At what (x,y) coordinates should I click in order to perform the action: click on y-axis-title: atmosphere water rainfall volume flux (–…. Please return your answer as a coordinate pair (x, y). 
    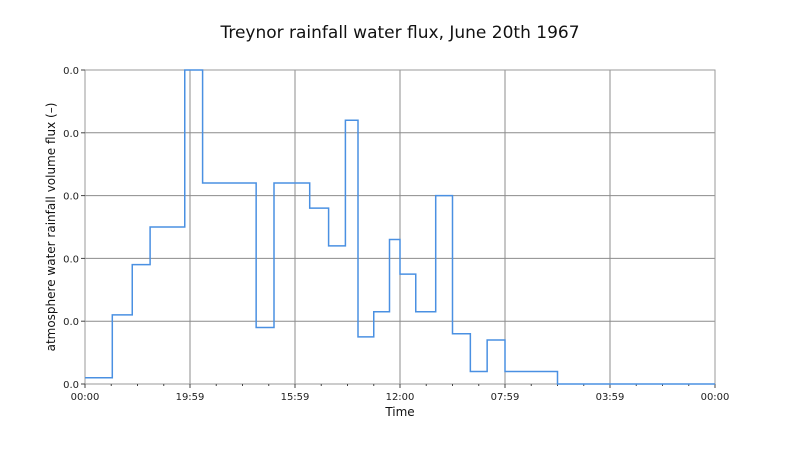
    Looking at the image, I should click on (51, 227).